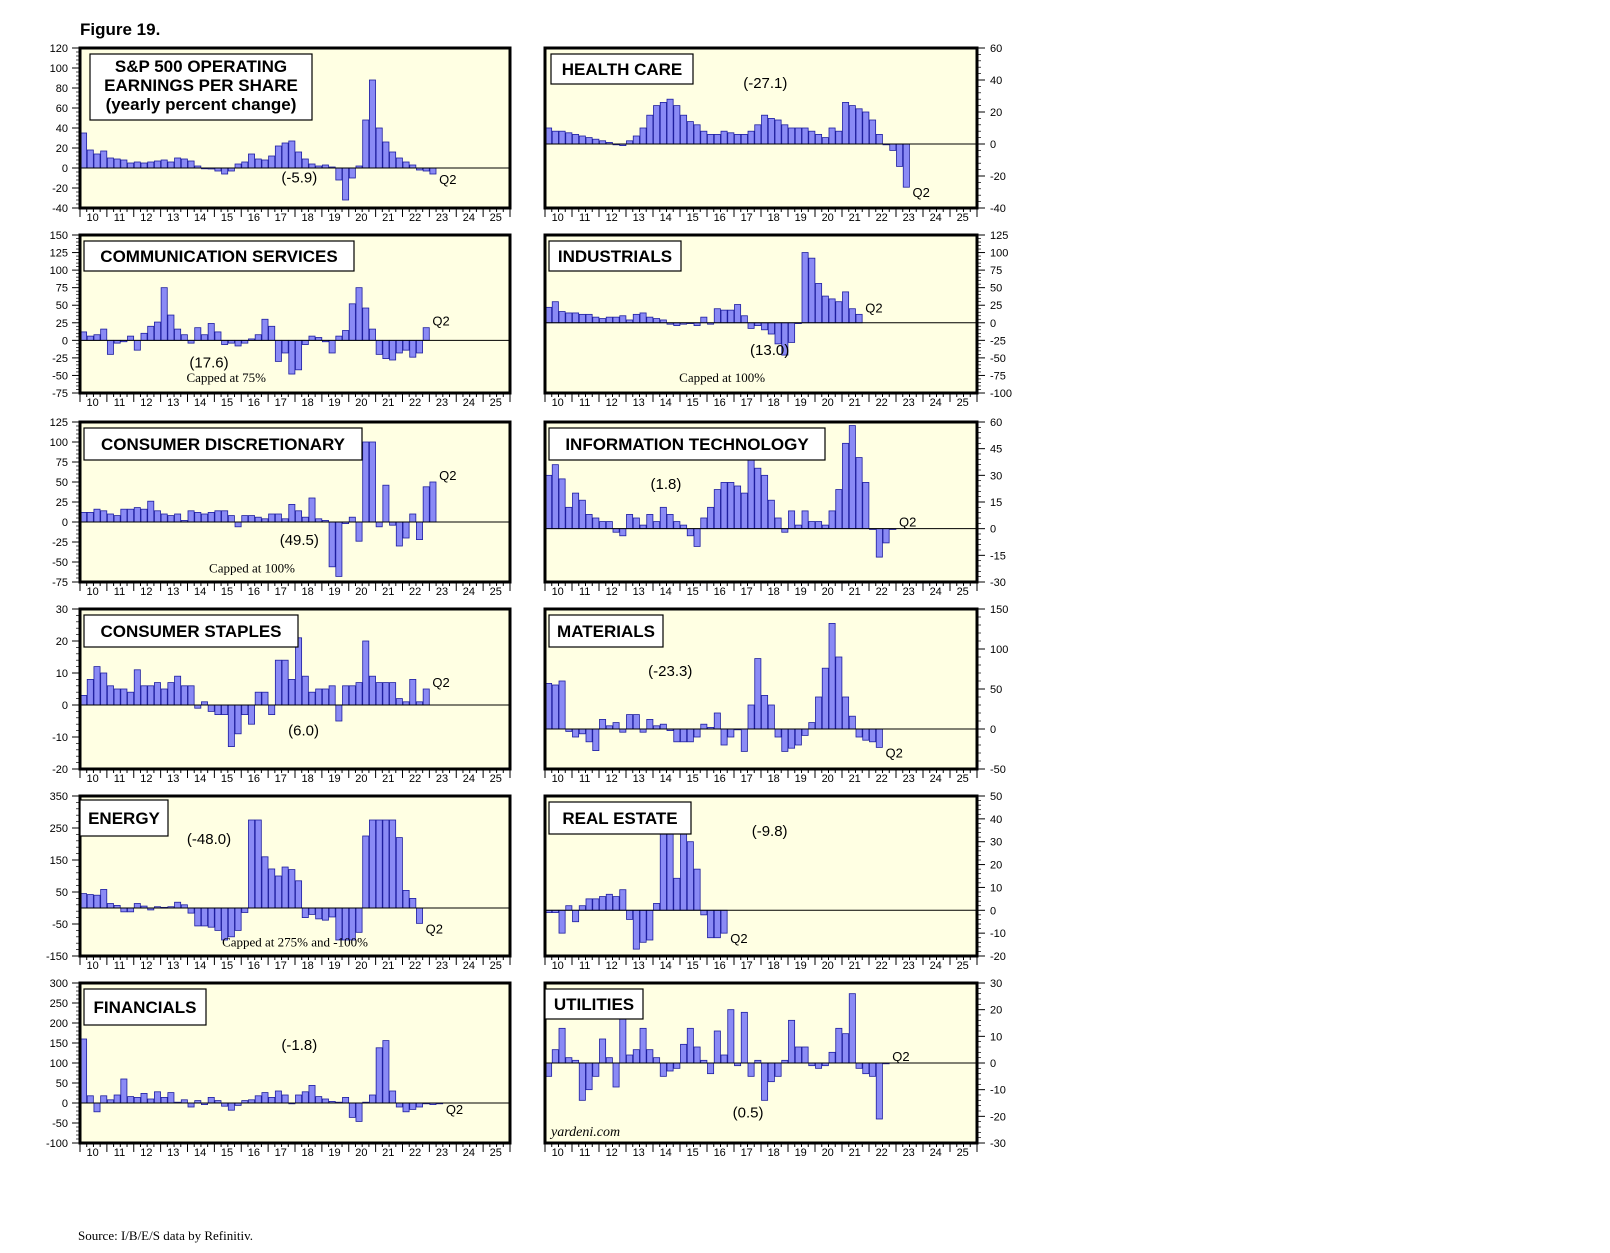 The height and width of the screenshot is (1253, 1610). I want to click on chart-title: MATERIALS, so click(606, 631).